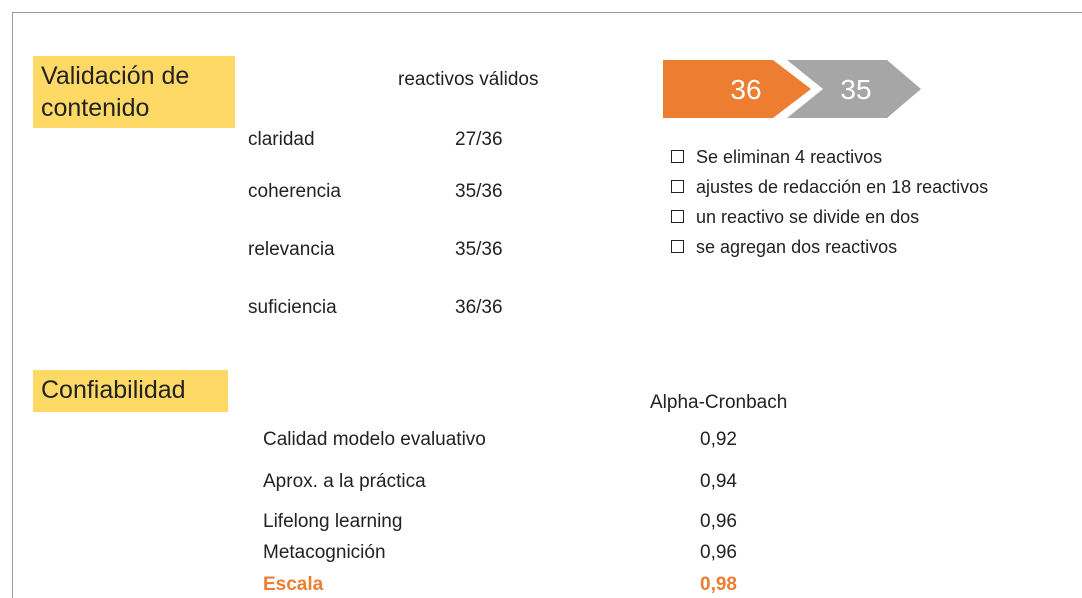 The height and width of the screenshot is (598, 1082). Describe the element at coordinates (719, 402) in the screenshot. I see `column-header: Alpha-Cronbach` at that location.